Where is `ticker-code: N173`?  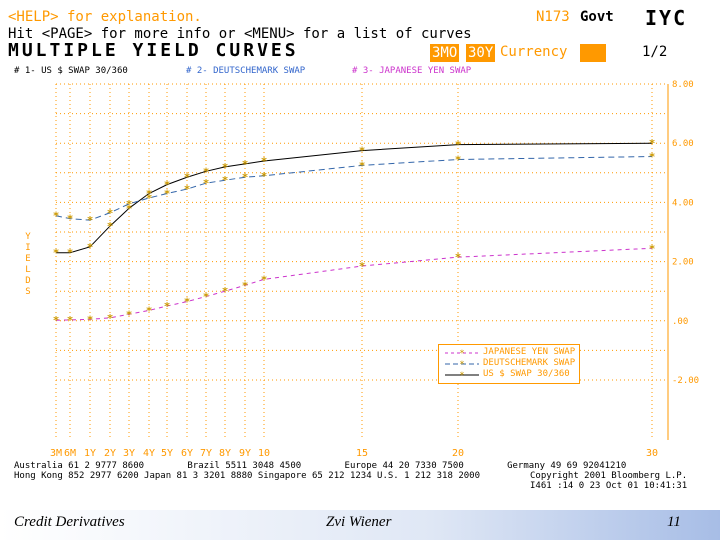 ticker-code: N173 is located at coordinates (553, 17).